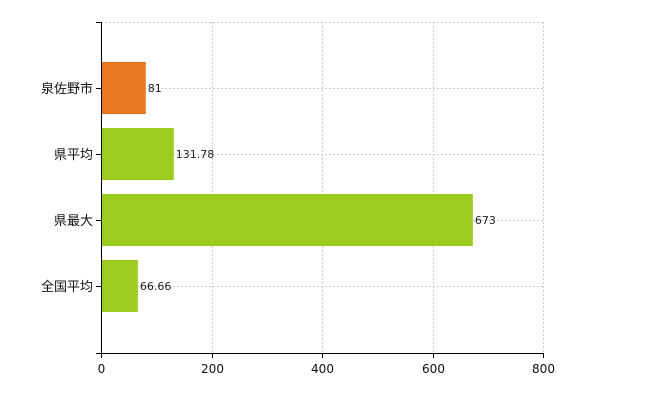 This screenshot has height=400, width=650. What do you see at coordinates (195, 154) in the screenshot?
I see `data-label: 131.78` at bounding box center [195, 154].